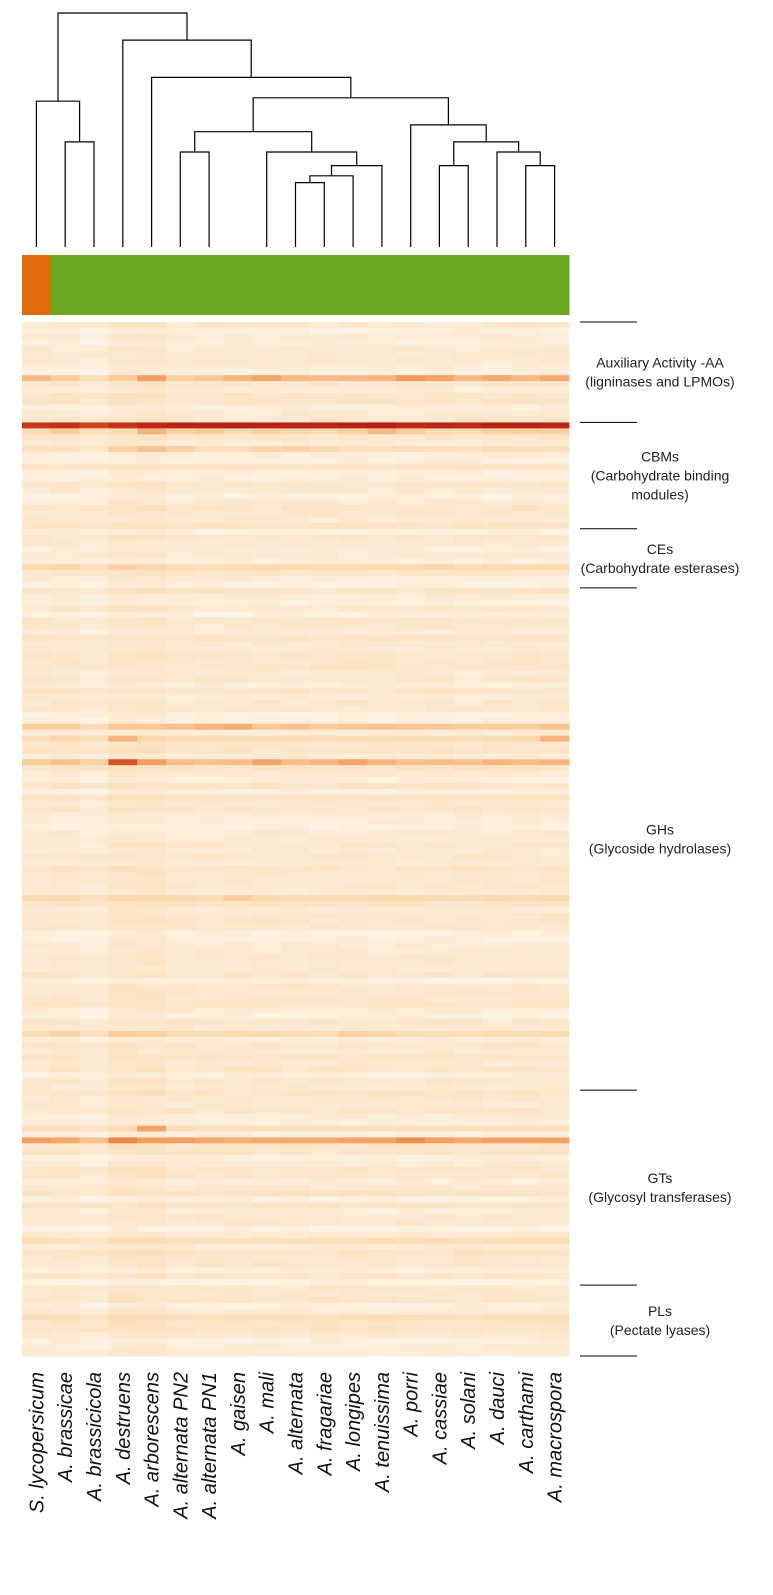 The height and width of the screenshot is (1595, 773). Describe the element at coordinates (382, 285) in the screenshot. I see `group-bar-cell` at that location.